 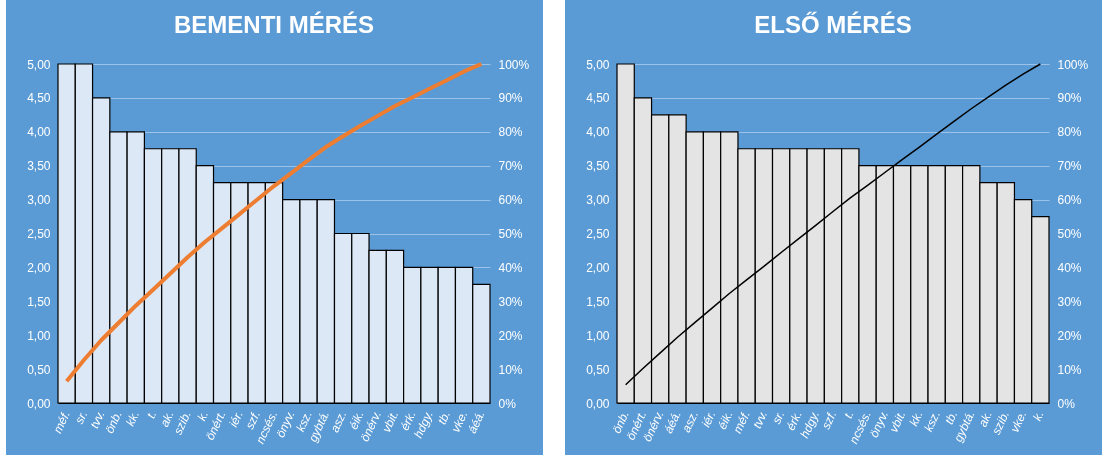 I want to click on x-tick-label: éik., so click(x=356, y=420).